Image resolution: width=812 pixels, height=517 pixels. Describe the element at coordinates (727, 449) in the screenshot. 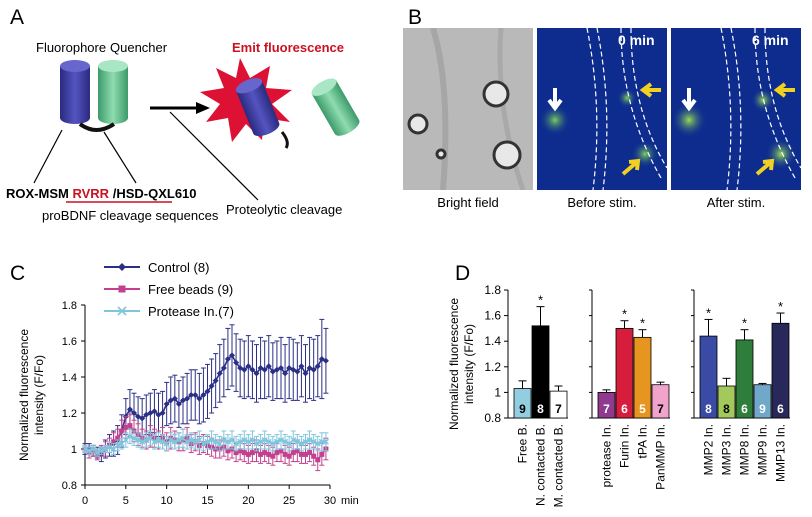

I see `category-label: MMP3 In.` at that location.